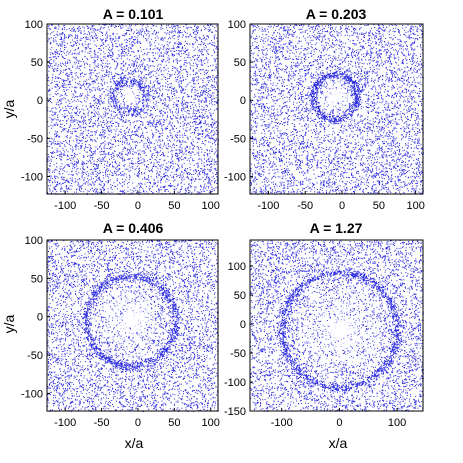 This screenshot has width=463, height=463. I want to click on panel-4-xticks: -100 0 100, so click(338, 418).